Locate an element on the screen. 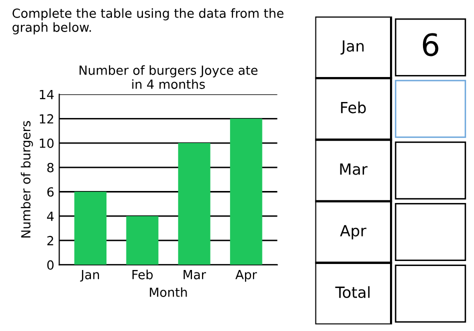 Image resolution: width=474 pixels, height=331 pixels. category-label: Jan is located at coordinates (352, 47).